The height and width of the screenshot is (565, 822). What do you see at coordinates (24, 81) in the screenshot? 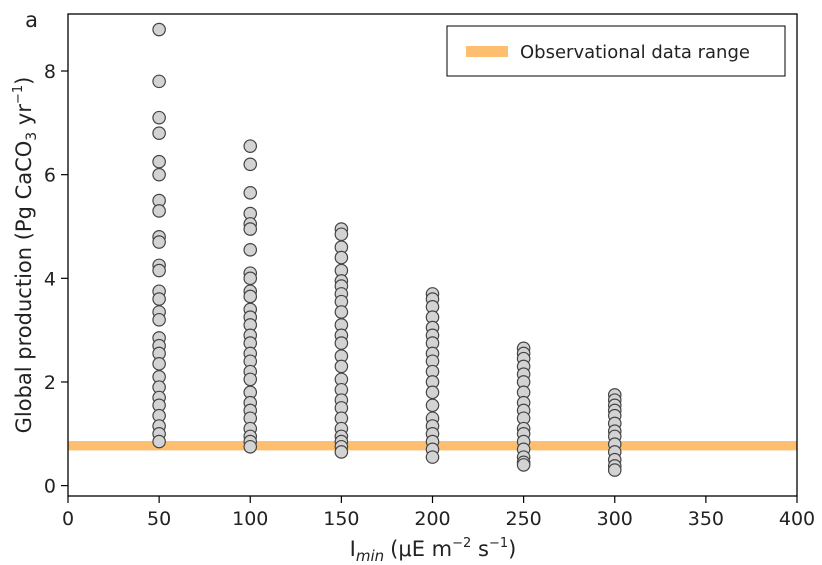
I see `y-title-end: )` at bounding box center [24, 81].